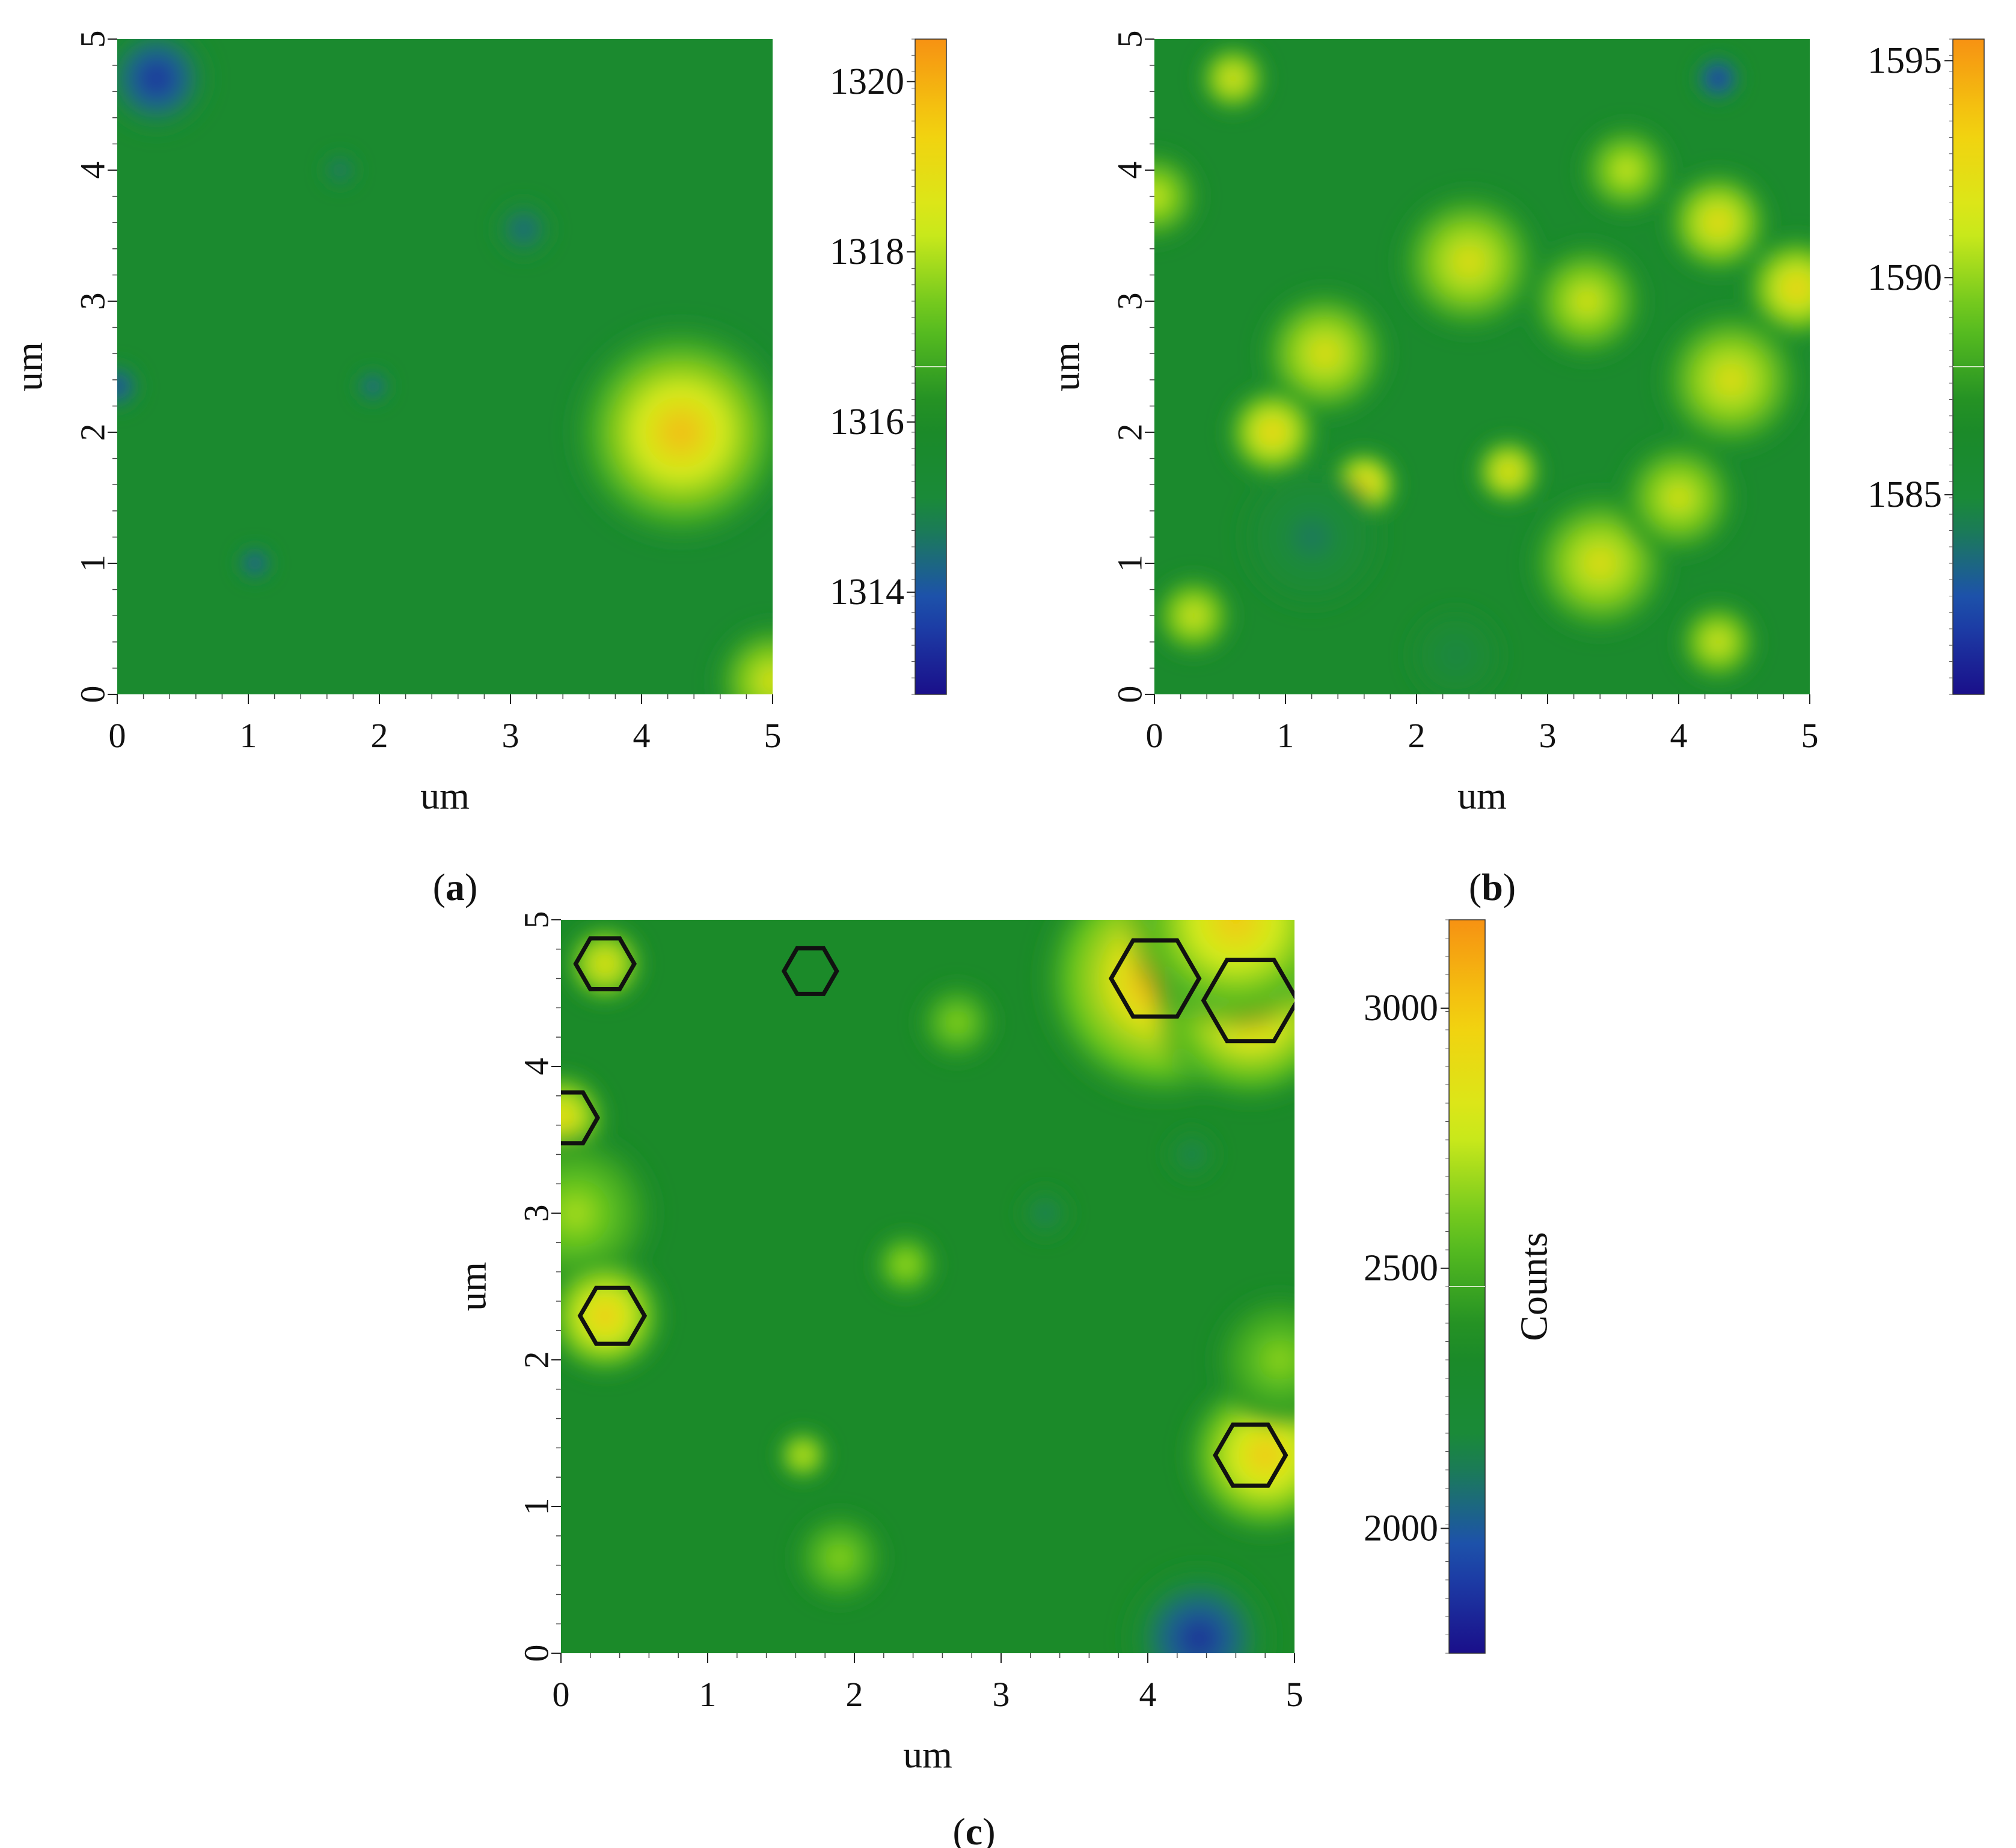  I want to click on colorbar-tick-label: 1318, so click(867, 251).